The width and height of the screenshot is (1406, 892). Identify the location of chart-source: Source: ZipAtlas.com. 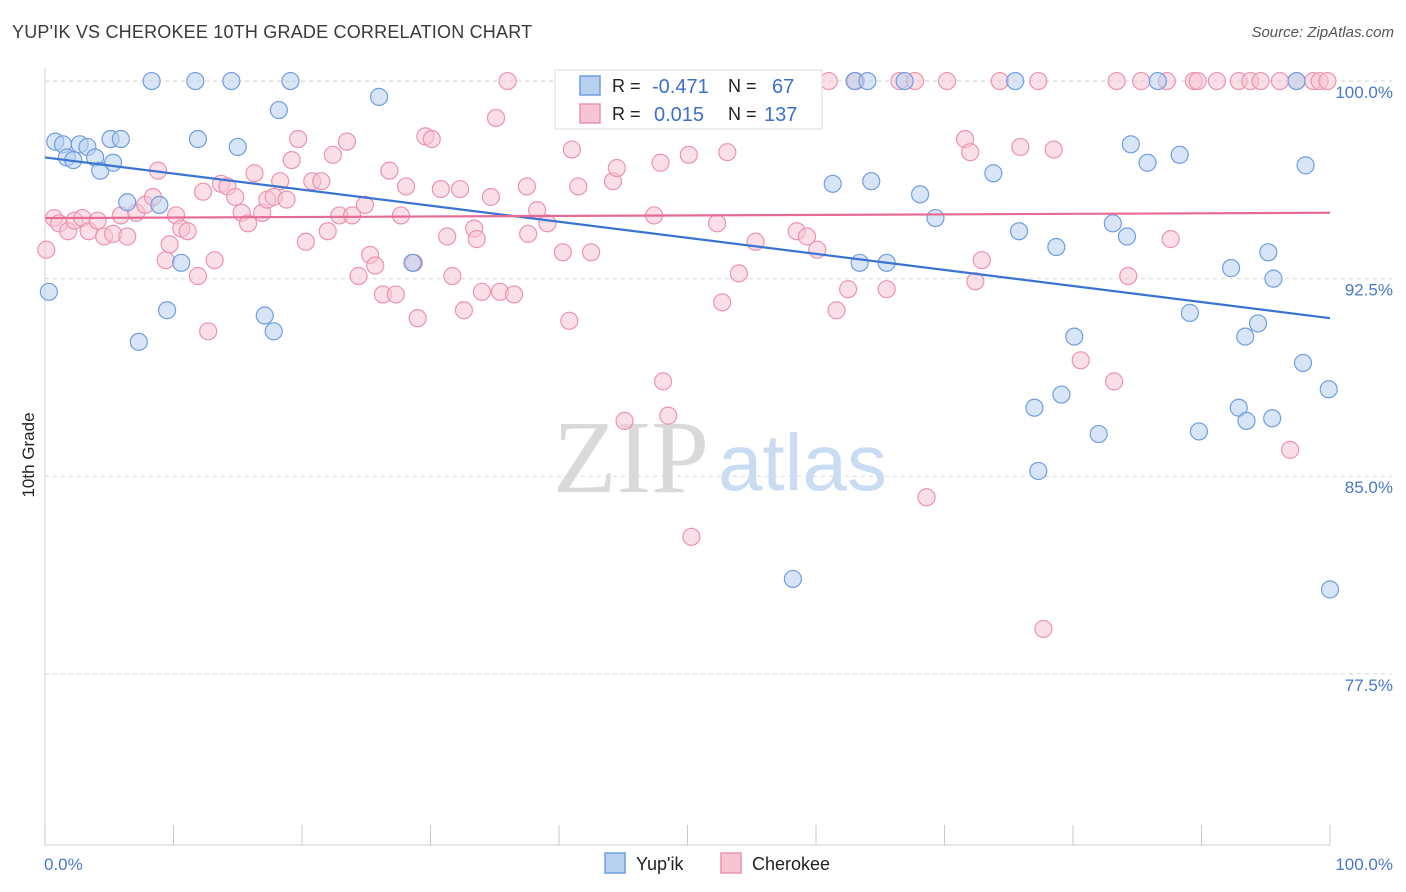
(1322, 32).